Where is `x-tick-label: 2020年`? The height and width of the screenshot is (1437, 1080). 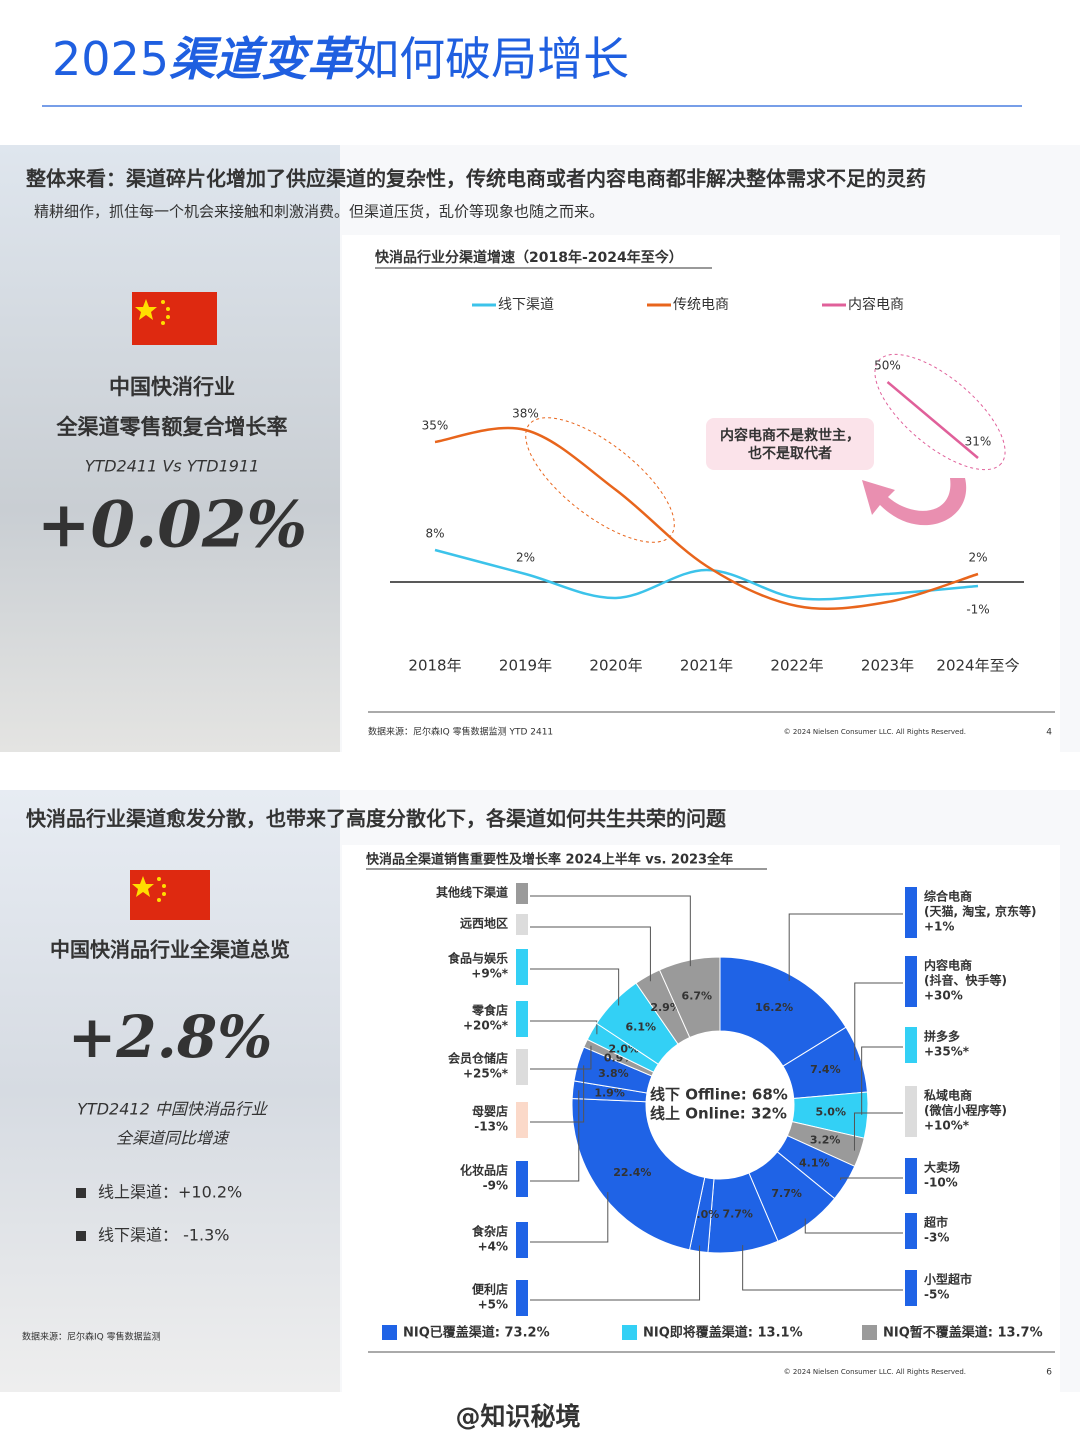
x-tick-label: 2020年 is located at coordinates (615, 666).